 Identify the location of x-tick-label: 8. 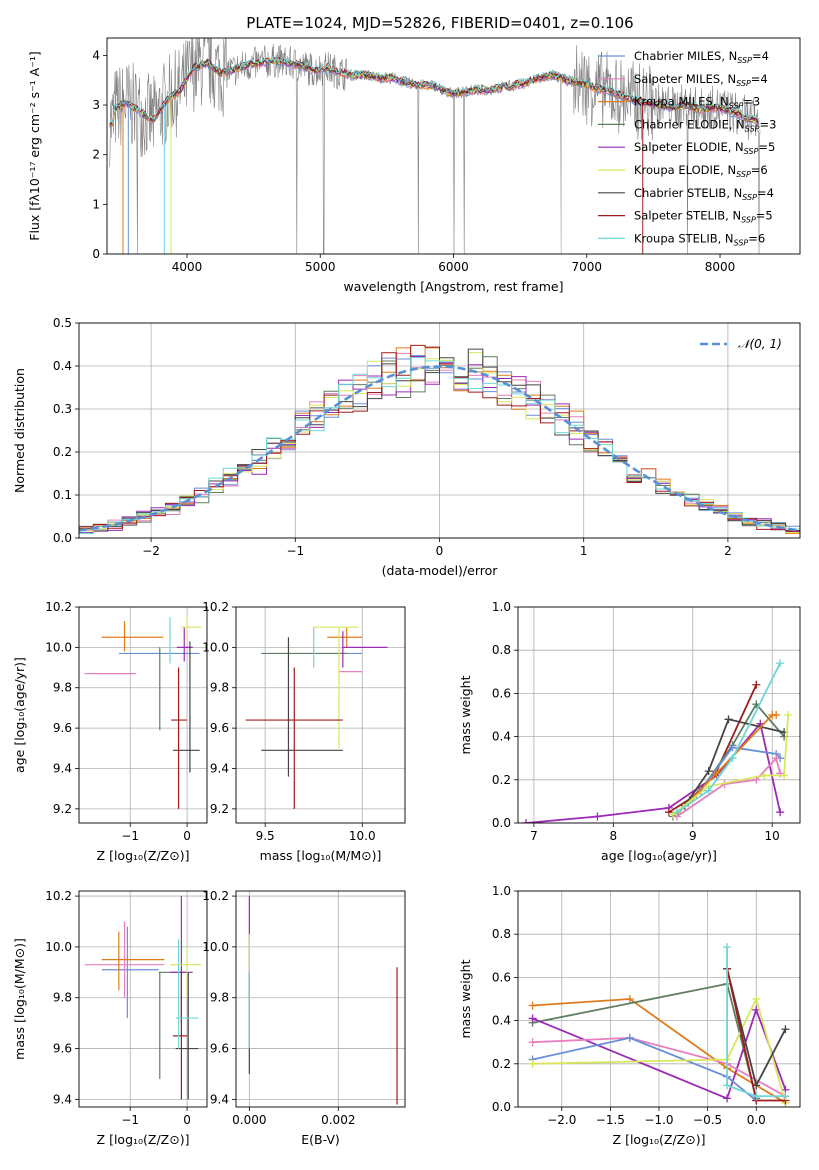
(614, 836).